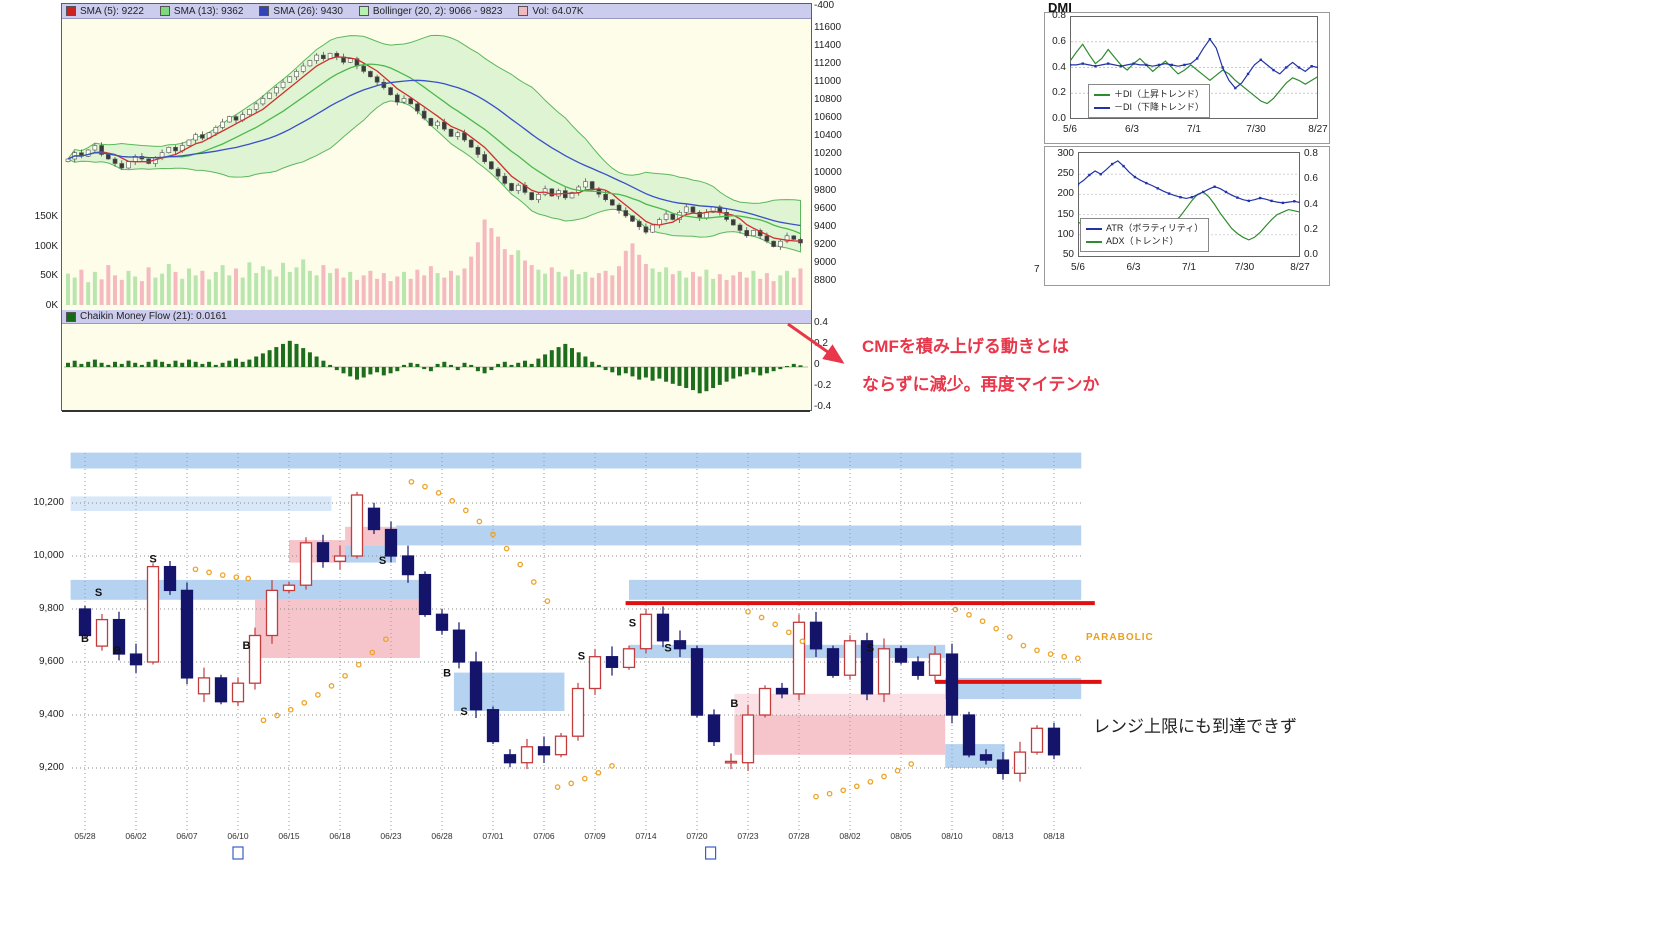 The image size is (1674, 940). I want to click on date-tick-label: 08/13, so click(1003, 836).